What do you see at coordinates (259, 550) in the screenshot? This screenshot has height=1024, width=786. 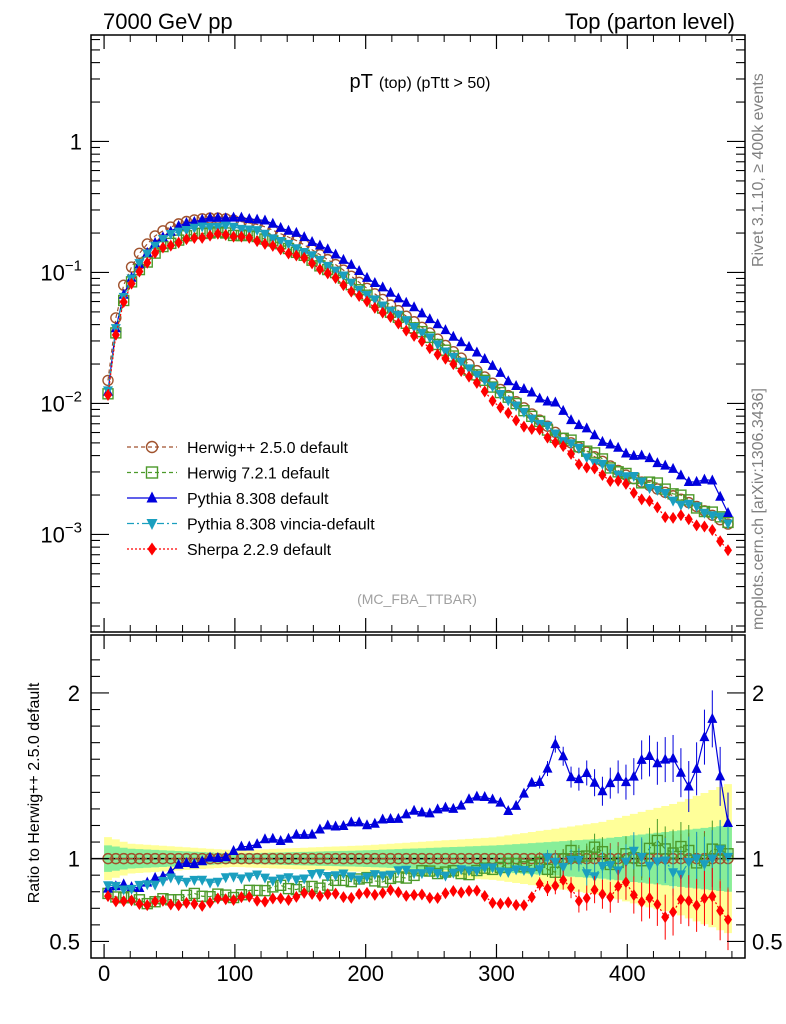 I see `legend-label: Sherpa 2.2.9 default` at bounding box center [259, 550].